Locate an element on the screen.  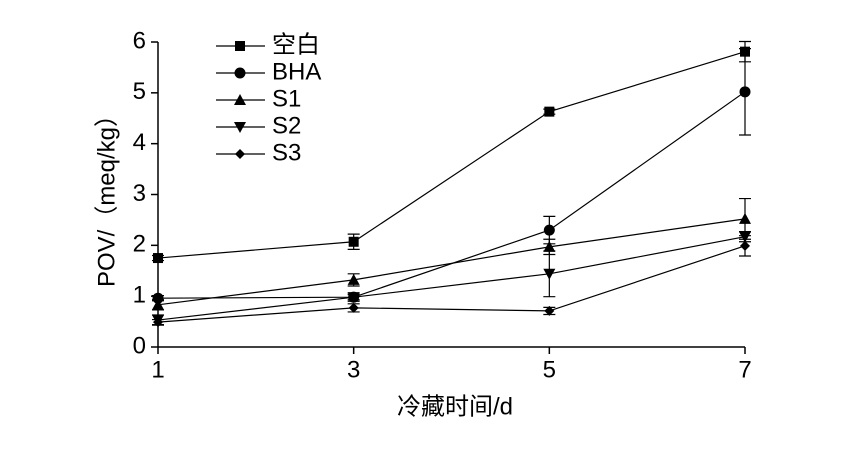
y-tick-label: 2 is located at coordinates (139, 244).